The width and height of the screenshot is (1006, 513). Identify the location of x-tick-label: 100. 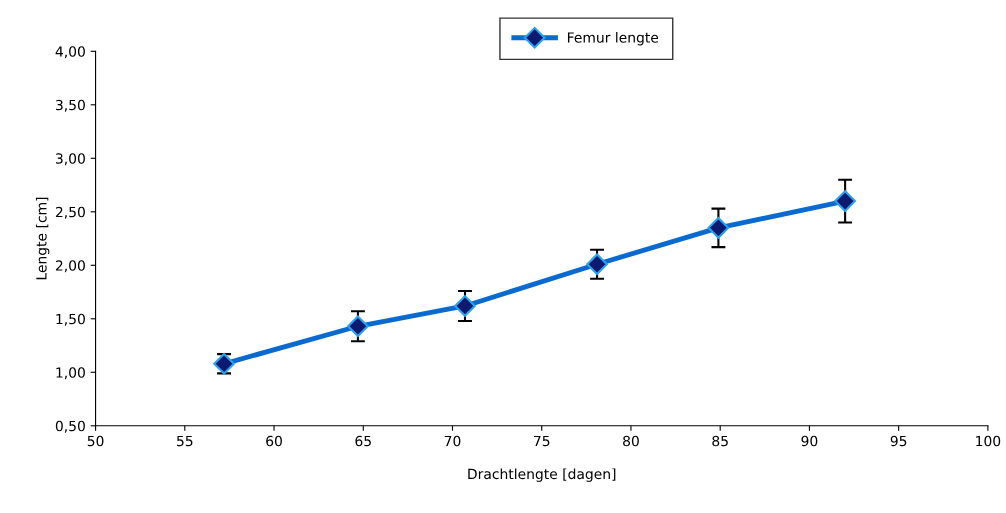
(988, 441).